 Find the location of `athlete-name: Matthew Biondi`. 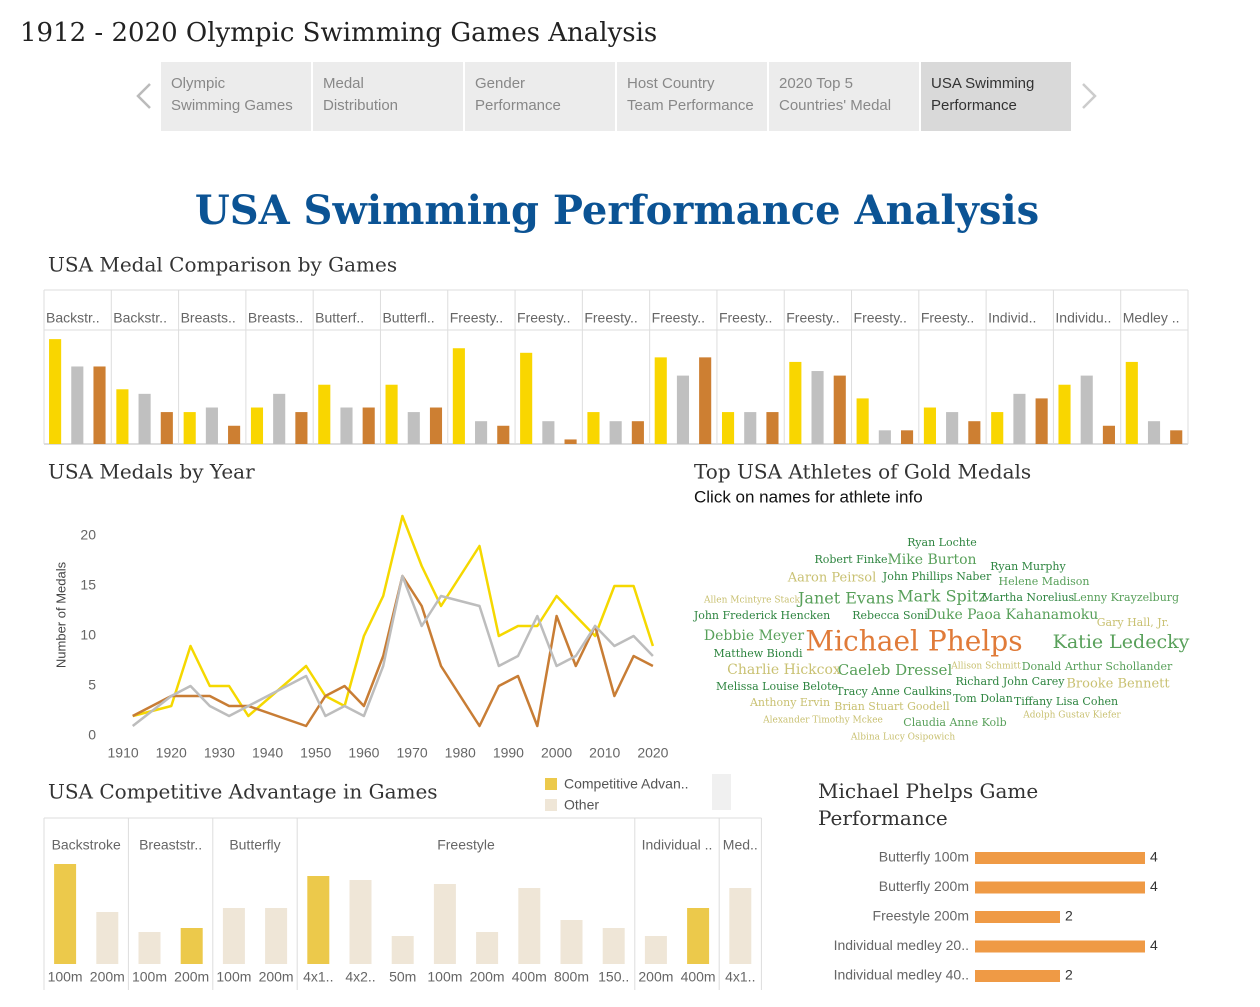

athlete-name: Matthew Biondi is located at coordinates (758, 653).